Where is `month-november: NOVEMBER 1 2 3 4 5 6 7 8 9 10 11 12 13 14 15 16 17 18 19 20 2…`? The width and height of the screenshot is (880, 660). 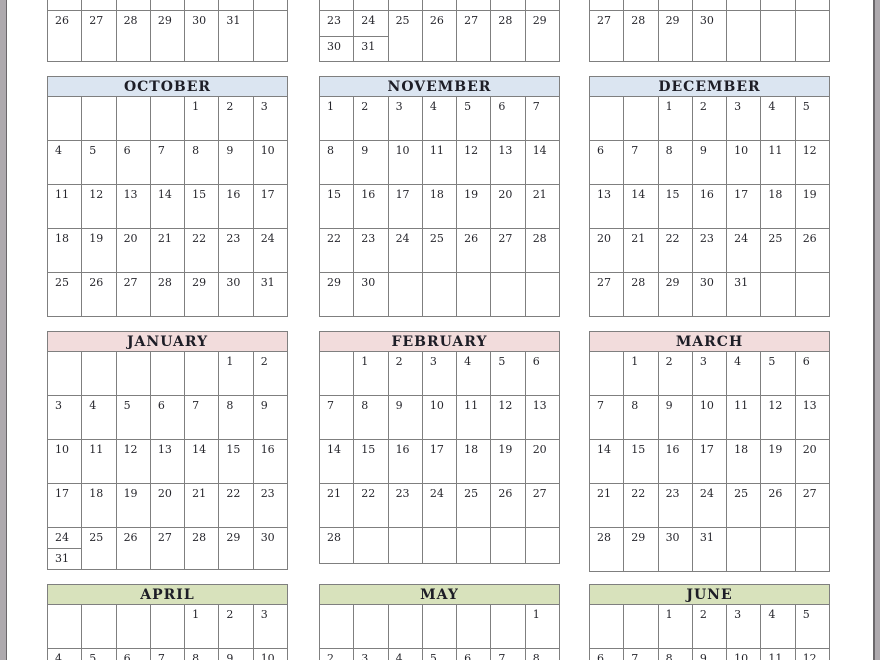 month-november: NOVEMBER 1 2 3 4 5 6 7 8 9 10 11 12 13 14 15 16 17 18 19 20 2… is located at coordinates (439, 196).